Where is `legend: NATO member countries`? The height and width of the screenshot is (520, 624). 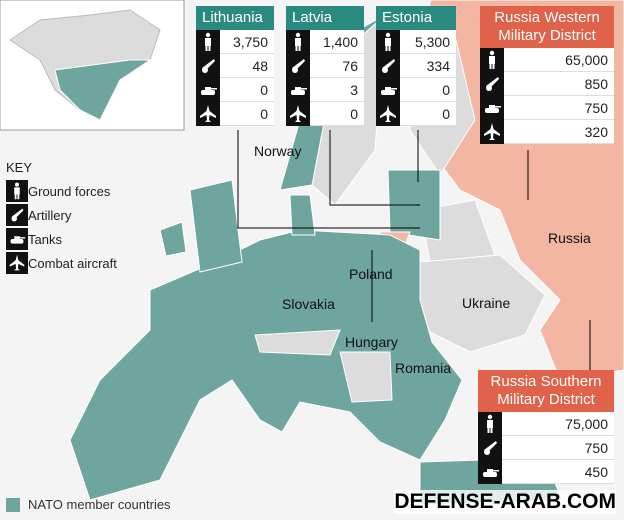
legend: NATO member countries is located at coordinates (88, 504).